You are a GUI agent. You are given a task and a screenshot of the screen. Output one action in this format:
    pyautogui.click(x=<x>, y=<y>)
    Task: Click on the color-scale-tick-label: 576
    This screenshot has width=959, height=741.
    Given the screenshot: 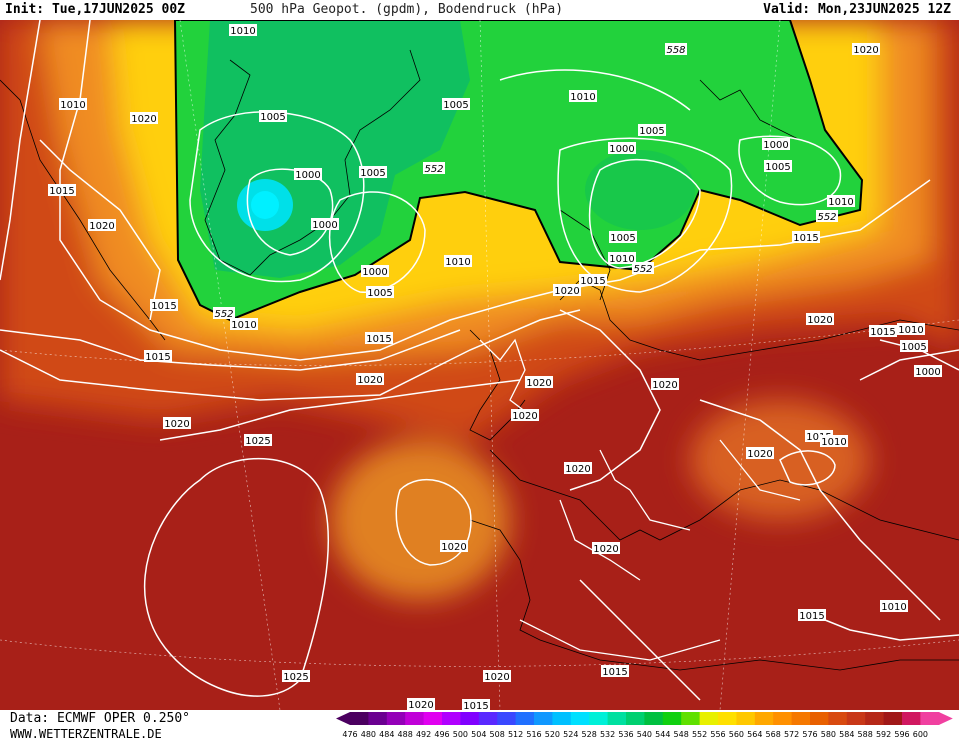 What is the action you would take?
    pyautogui.click(x=809, y=734)
    